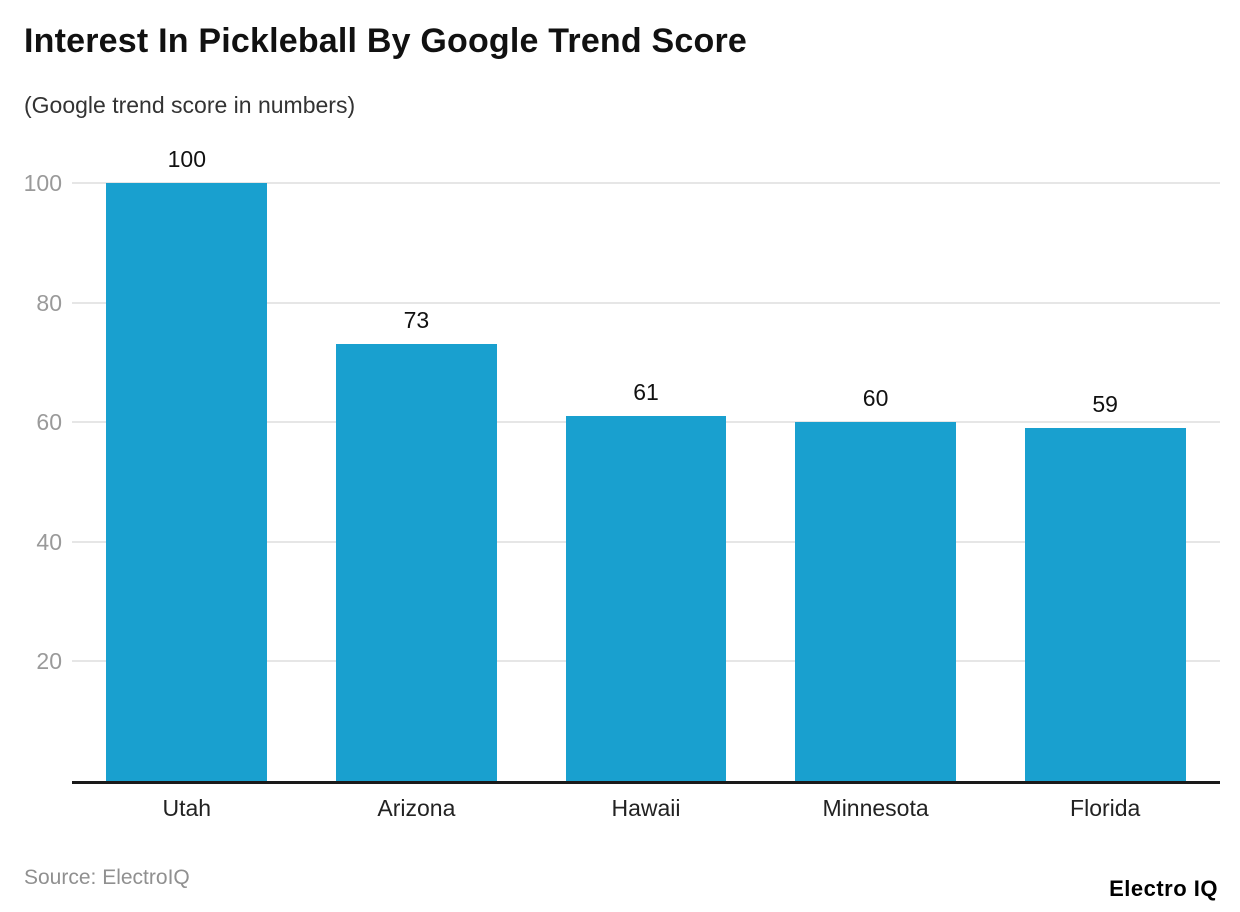 The height and width of the screenshot is (912, 1240). Describe the element at coordinates (646, 598) in the screenshot. I see `bar-hawaii` at that location.